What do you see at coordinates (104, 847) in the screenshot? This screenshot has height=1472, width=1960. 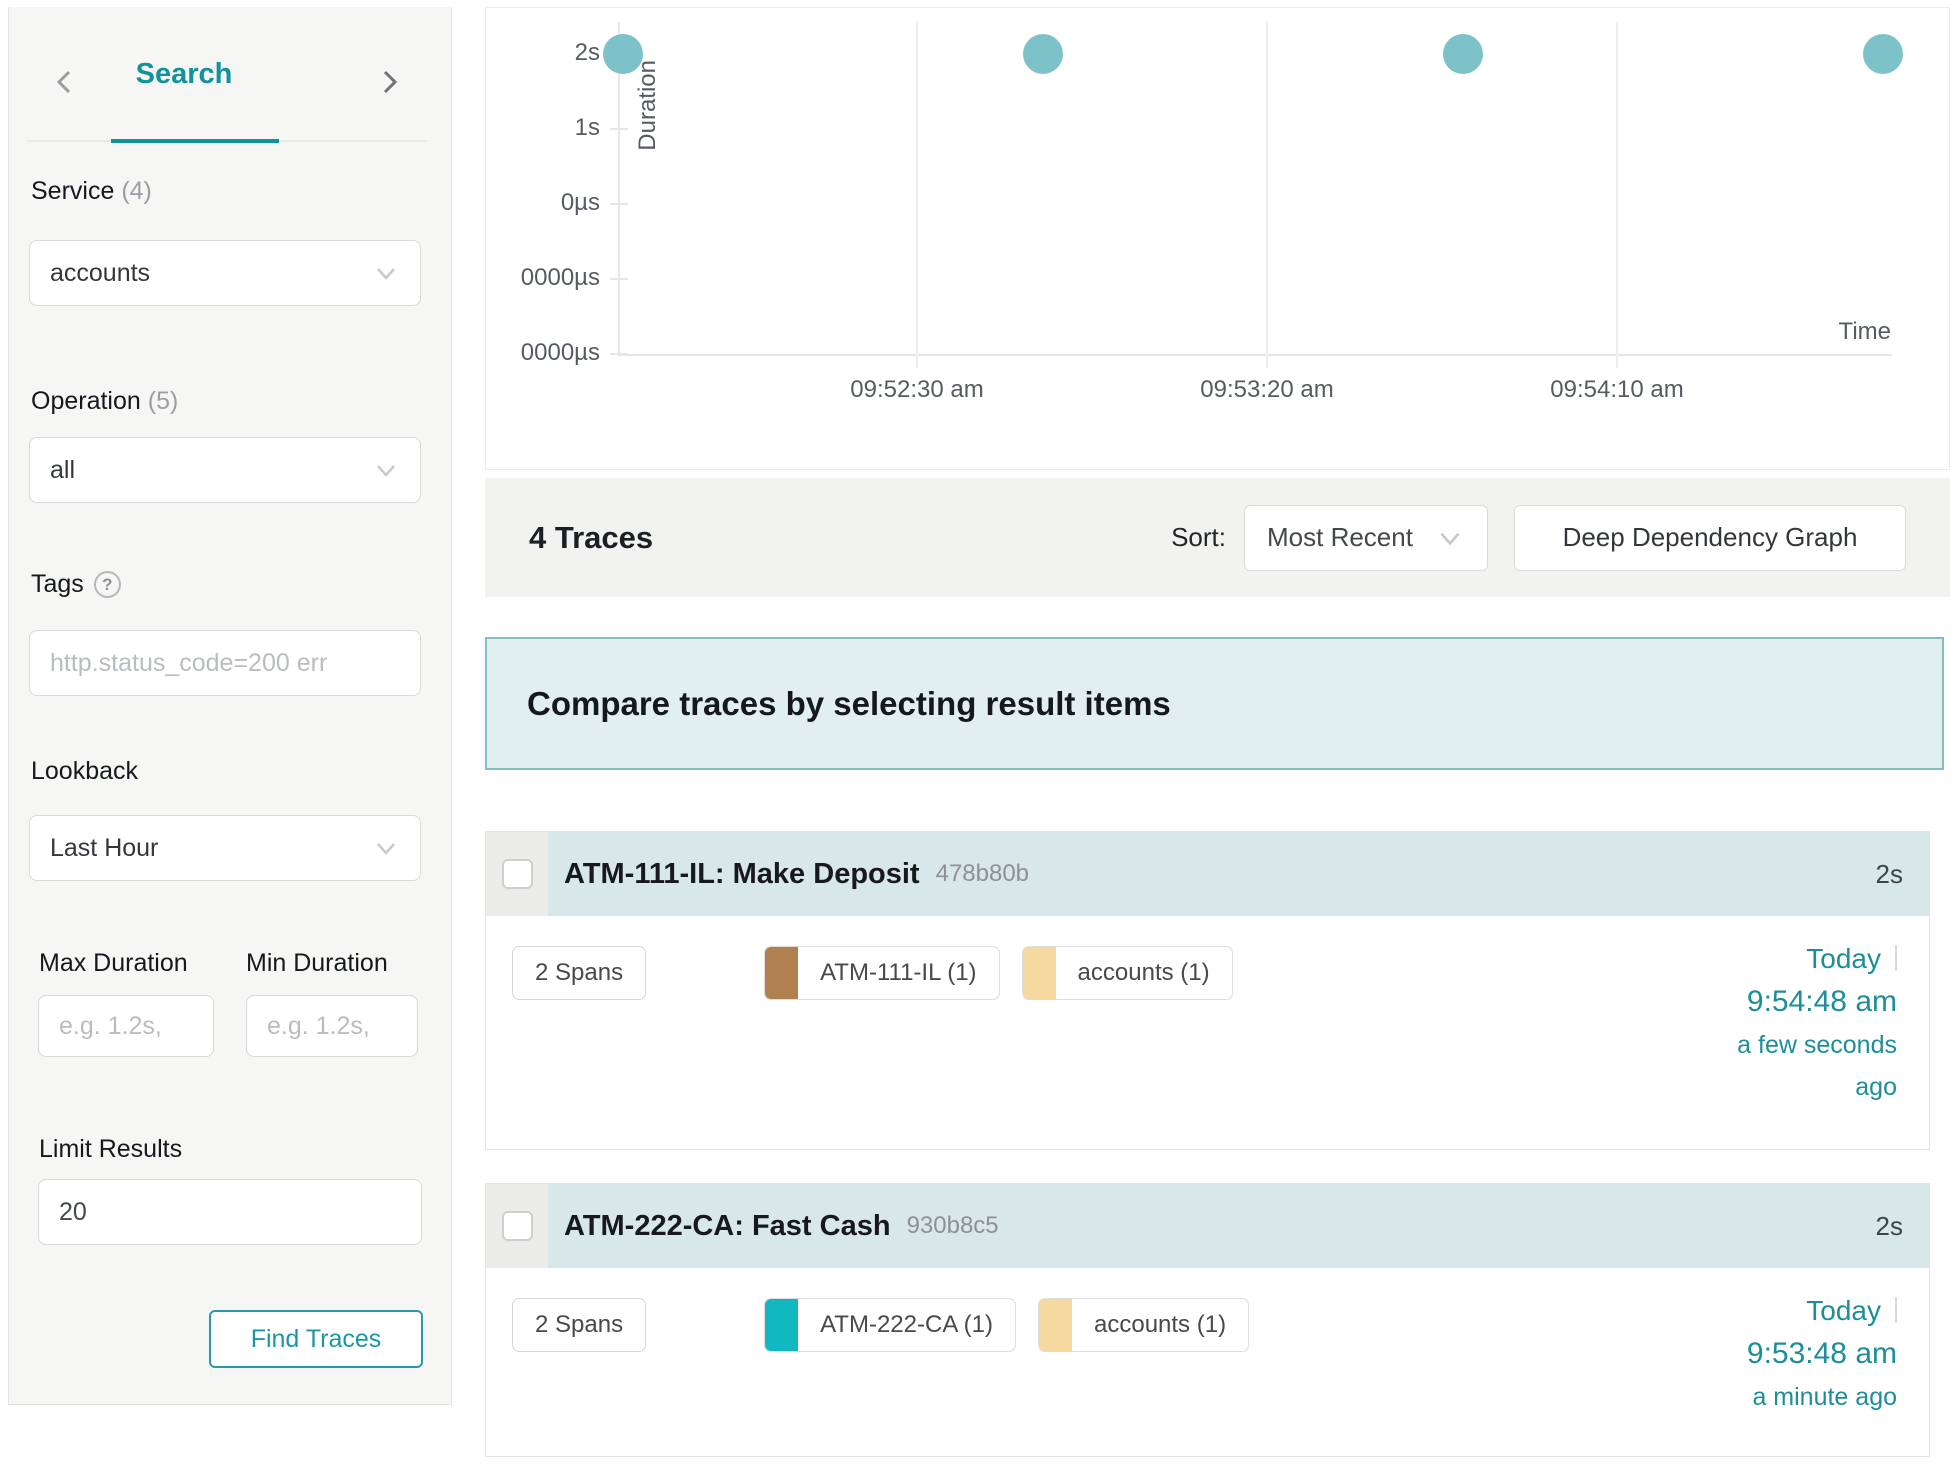 I see `lookback-select-value: Last Hour` at bounding box center [104, 847].